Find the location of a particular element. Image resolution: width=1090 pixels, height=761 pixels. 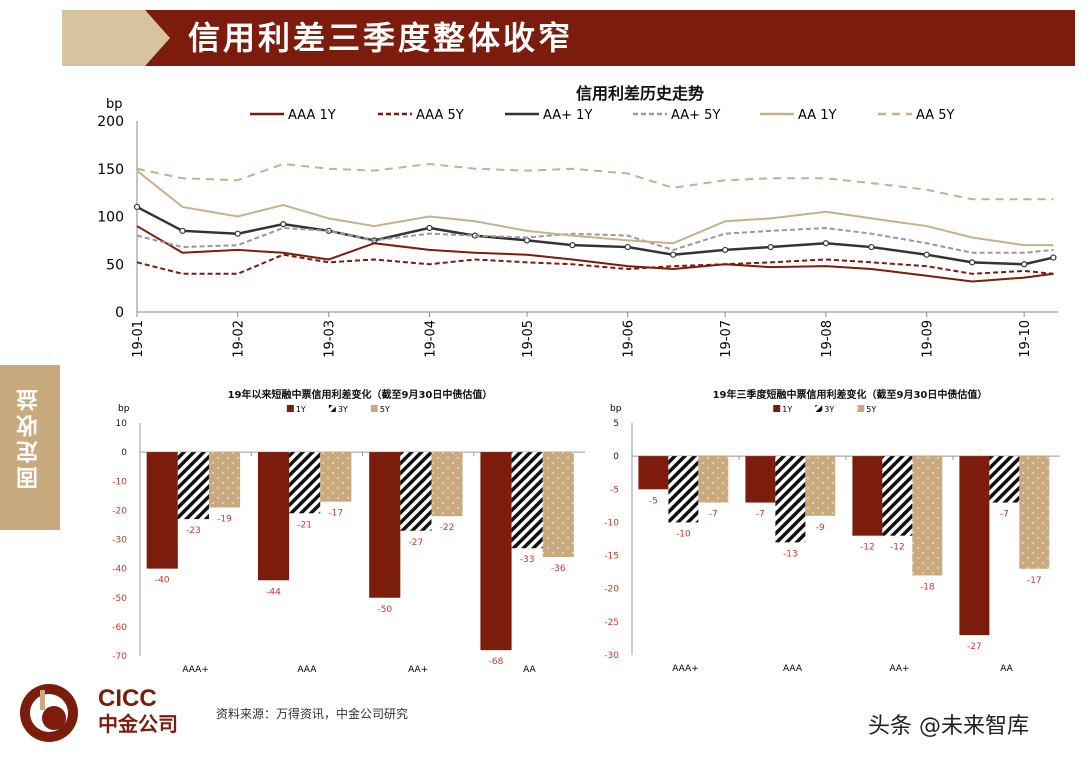

bar-AAA+-5Y is located at coordinates (713, 479).